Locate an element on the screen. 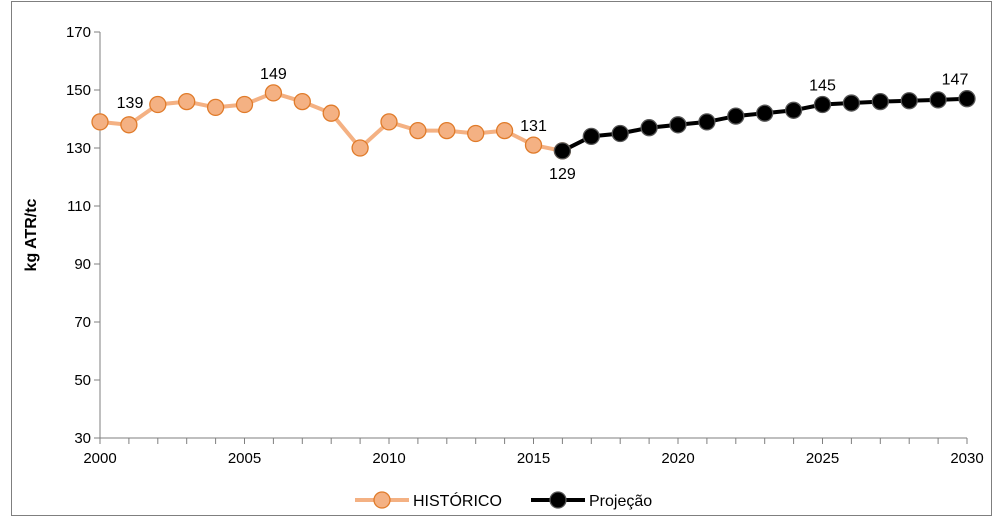  y-tick-label: 50 is located at coordinates (82, 380).